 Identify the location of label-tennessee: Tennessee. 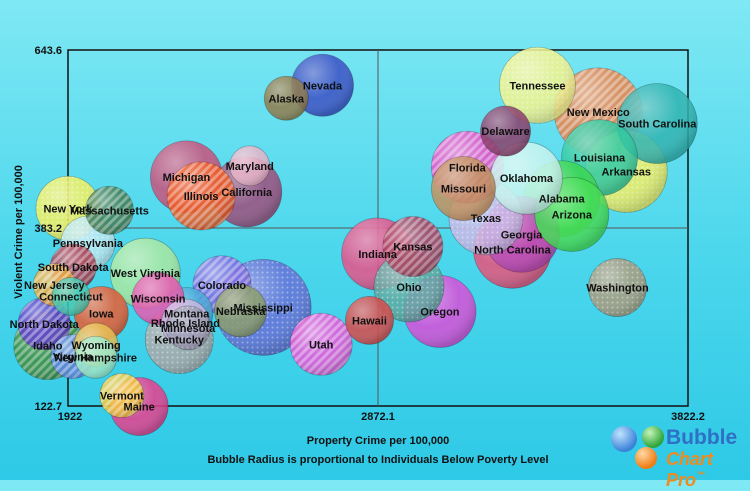
(537, 86).